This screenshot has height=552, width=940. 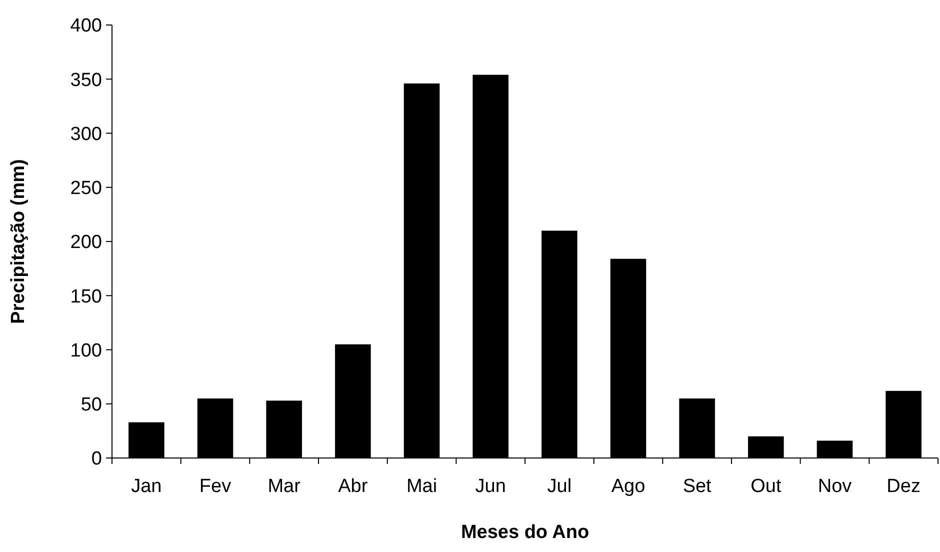 I want to click on x-tick-label: Out, so click(x=766, y=486).